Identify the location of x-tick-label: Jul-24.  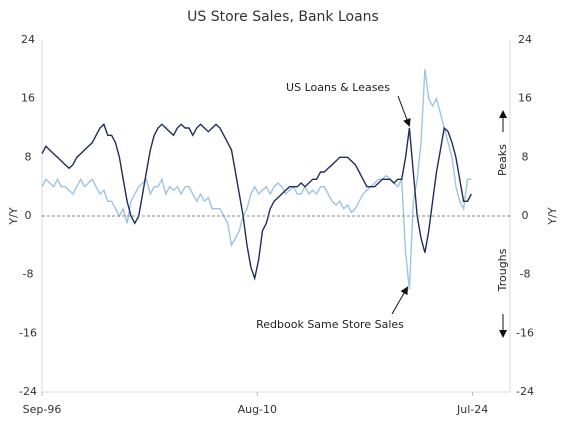
(472, 409).